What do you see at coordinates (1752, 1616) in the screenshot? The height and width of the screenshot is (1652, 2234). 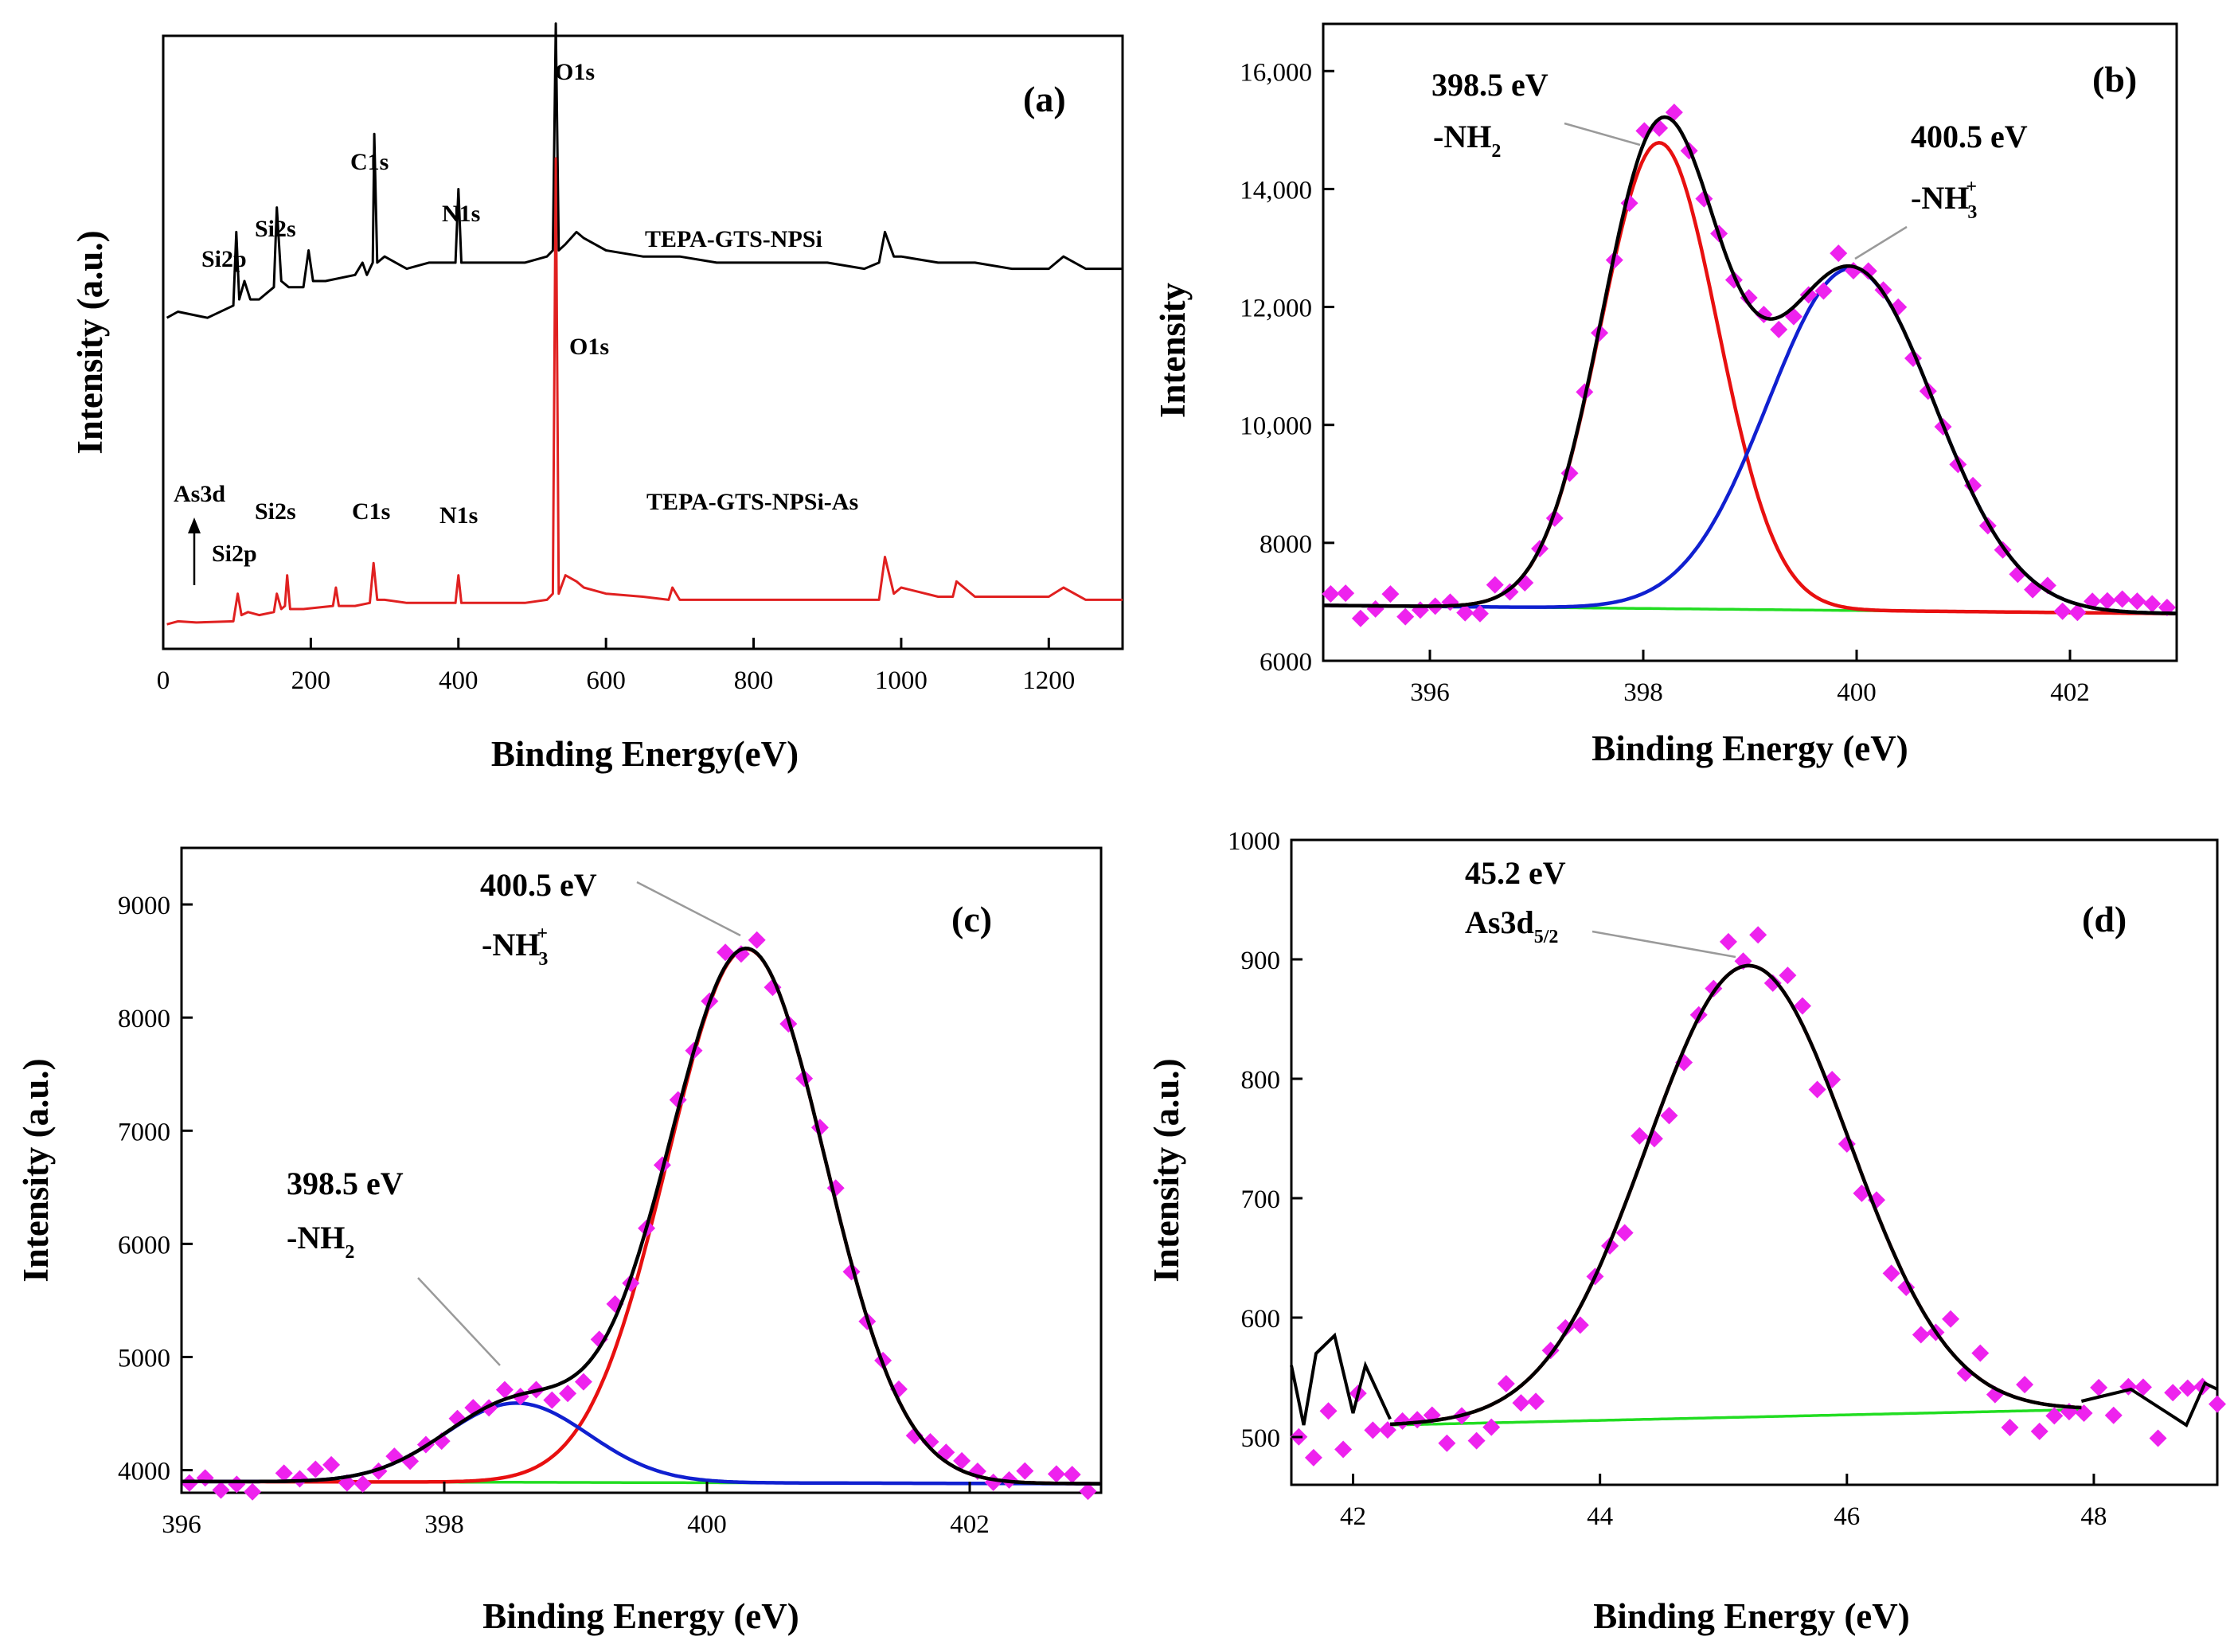 I see `panel-d-x-axis-label: Binding Energy (eV)` at bounding box center [1752, 1616].